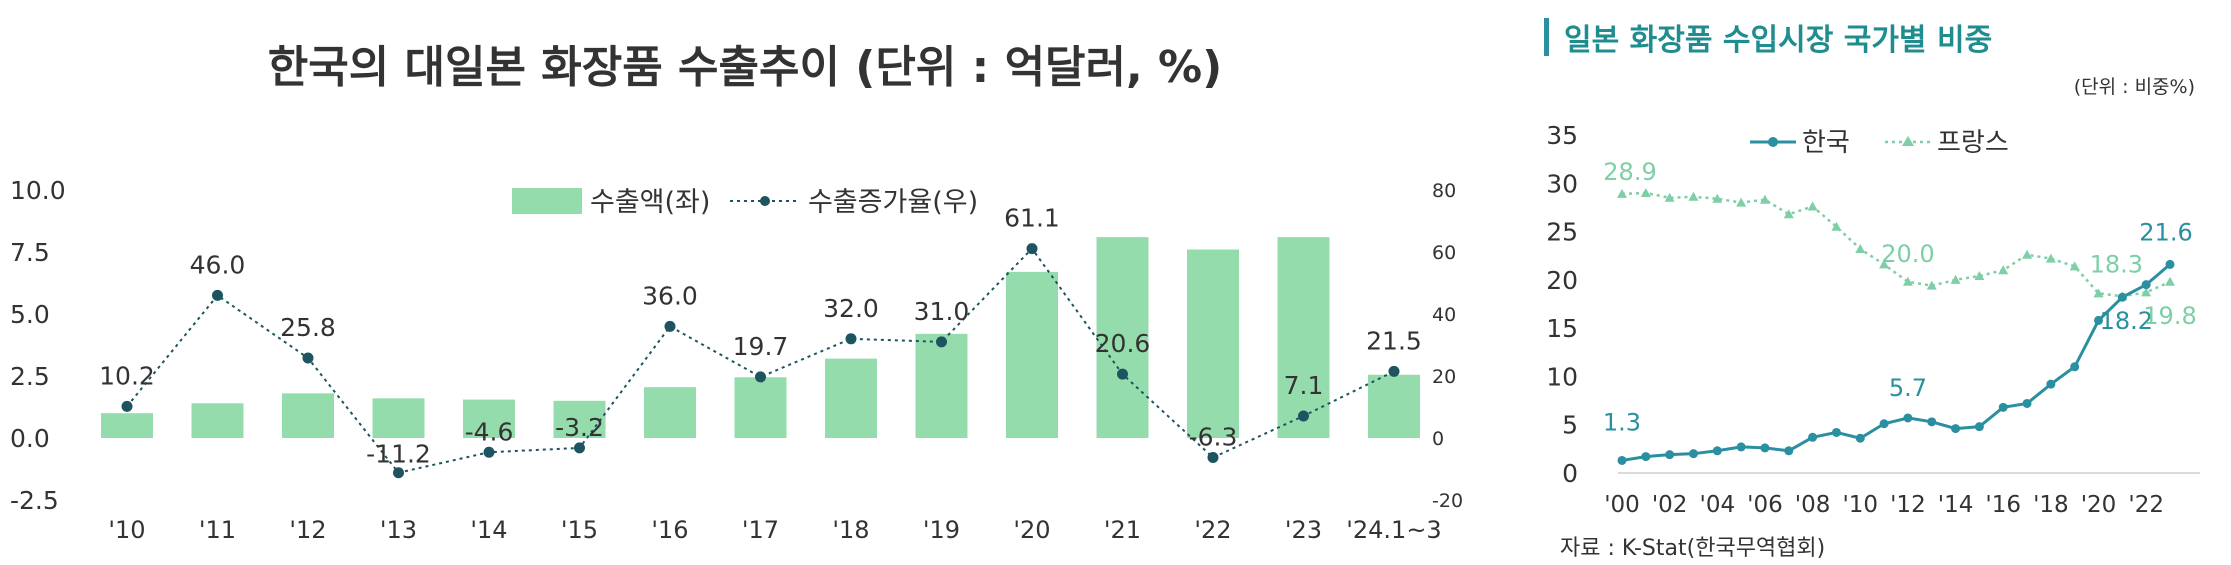 The width and height of the screenshot is (2231, 565). What do you see at coordinates (1444, 191) in the screenshot?
I see `right-tick-label: 80` at bounding box center [1444, 191].